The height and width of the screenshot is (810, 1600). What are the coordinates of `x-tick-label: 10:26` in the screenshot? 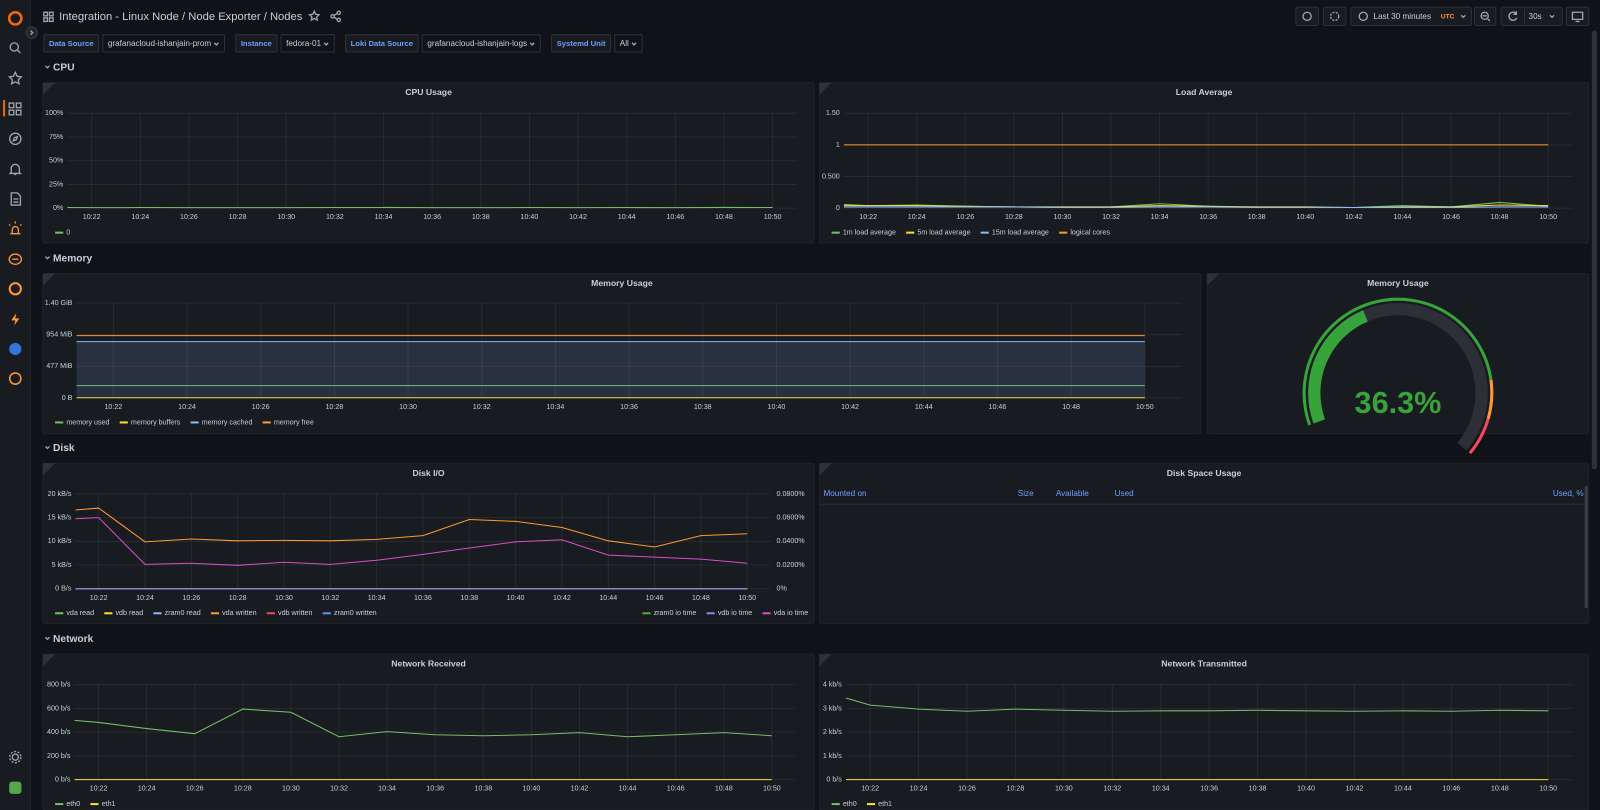 It's located at (965, 217).